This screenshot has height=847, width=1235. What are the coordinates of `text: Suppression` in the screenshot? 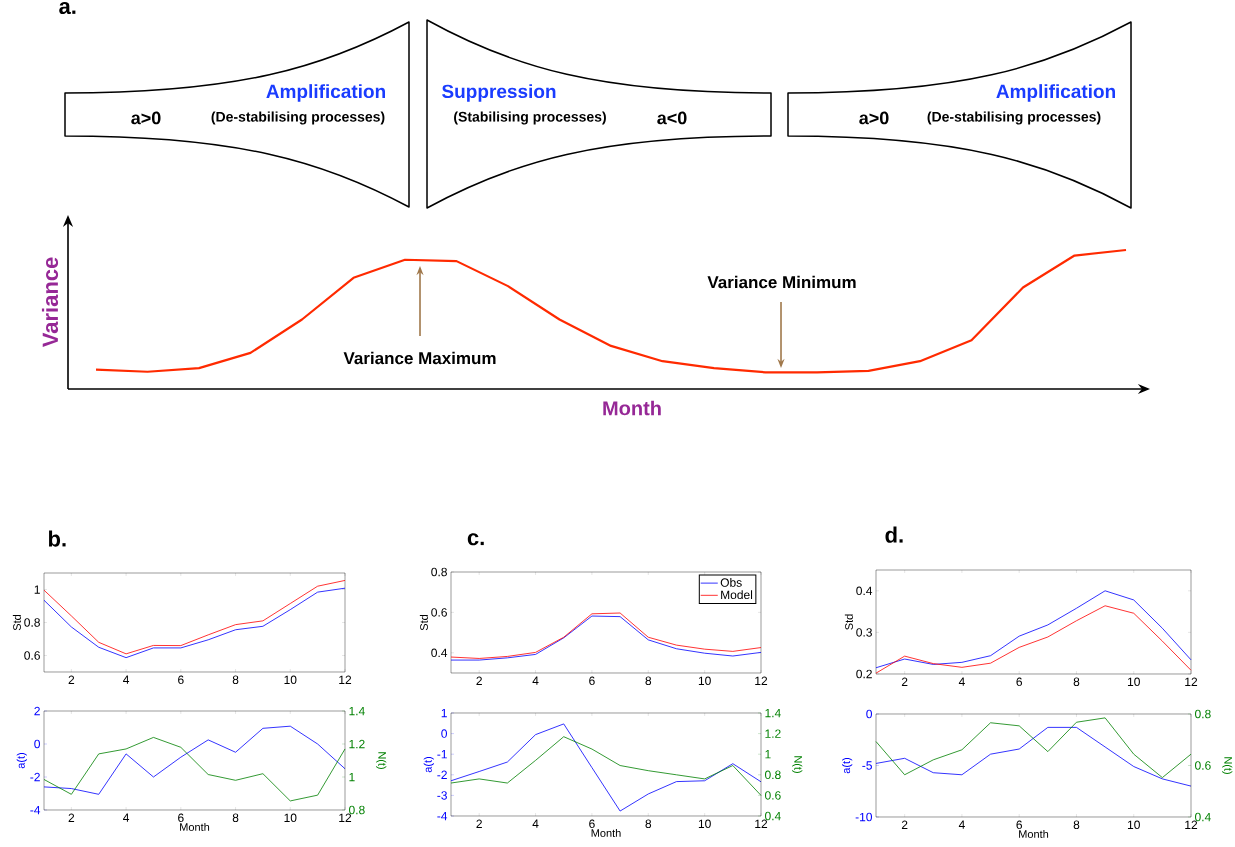 It's located at (499, 93).